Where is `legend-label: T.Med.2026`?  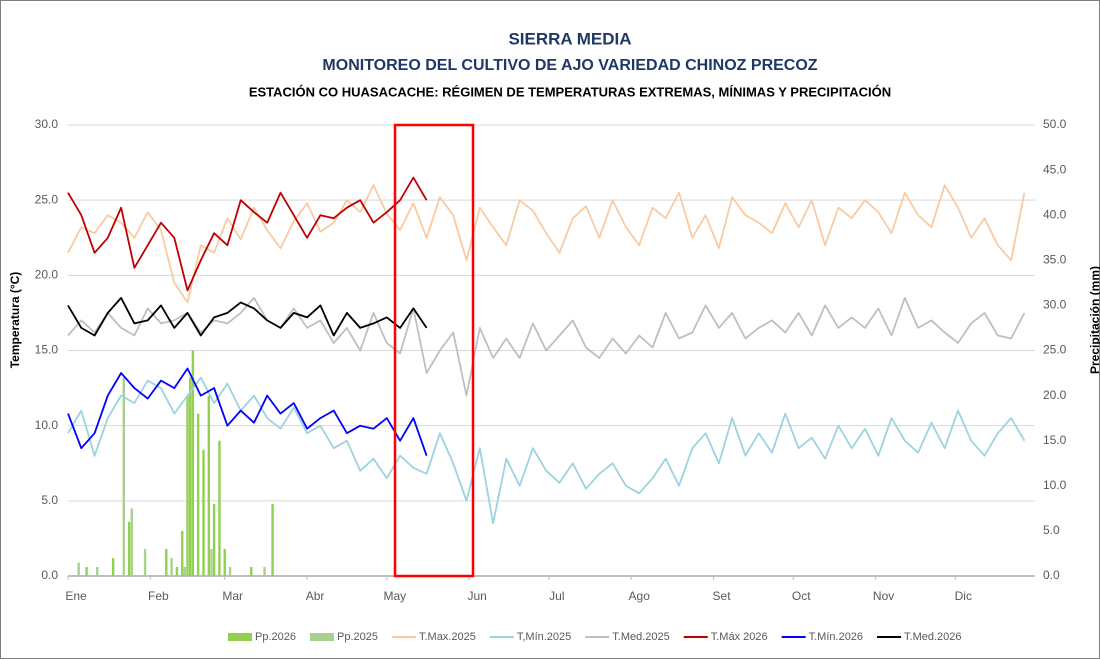 legend-label: T.Med.2026 is located at coordinates (932, 637).